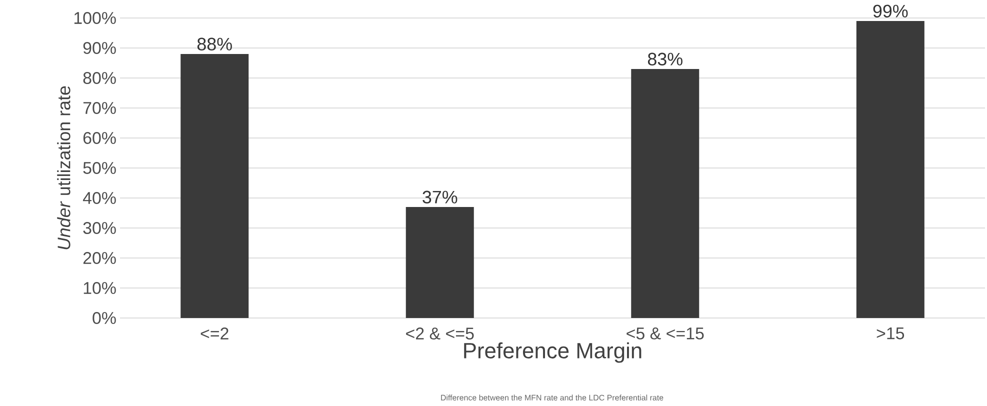  Describe the element at coordinates (553, 352) in the screenshot. I see `x-axis-title: Preference Margin` at that location.